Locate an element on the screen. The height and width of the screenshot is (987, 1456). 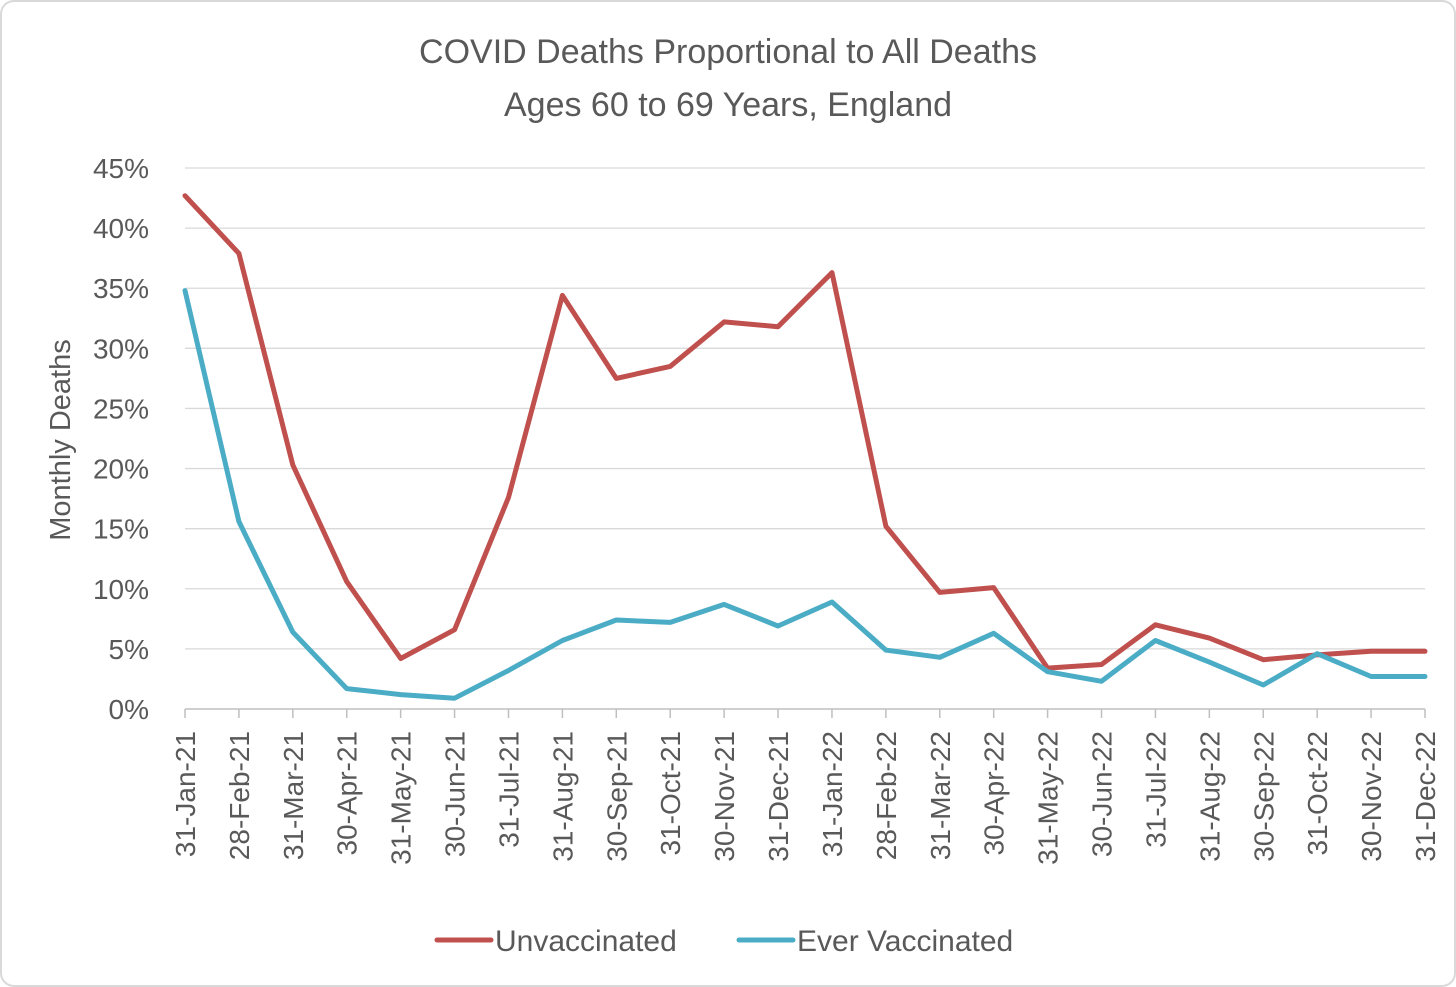
x-tick-label: 30-Sep-22 is located at coordinates (1263, 796).